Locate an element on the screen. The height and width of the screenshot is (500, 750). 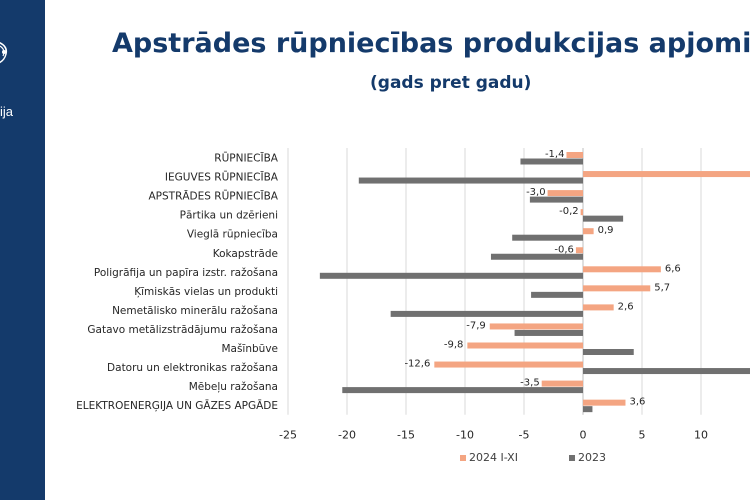
category-label: APSTRĀDES RŪPNIECĪBA is located at coordinates (213, 196).